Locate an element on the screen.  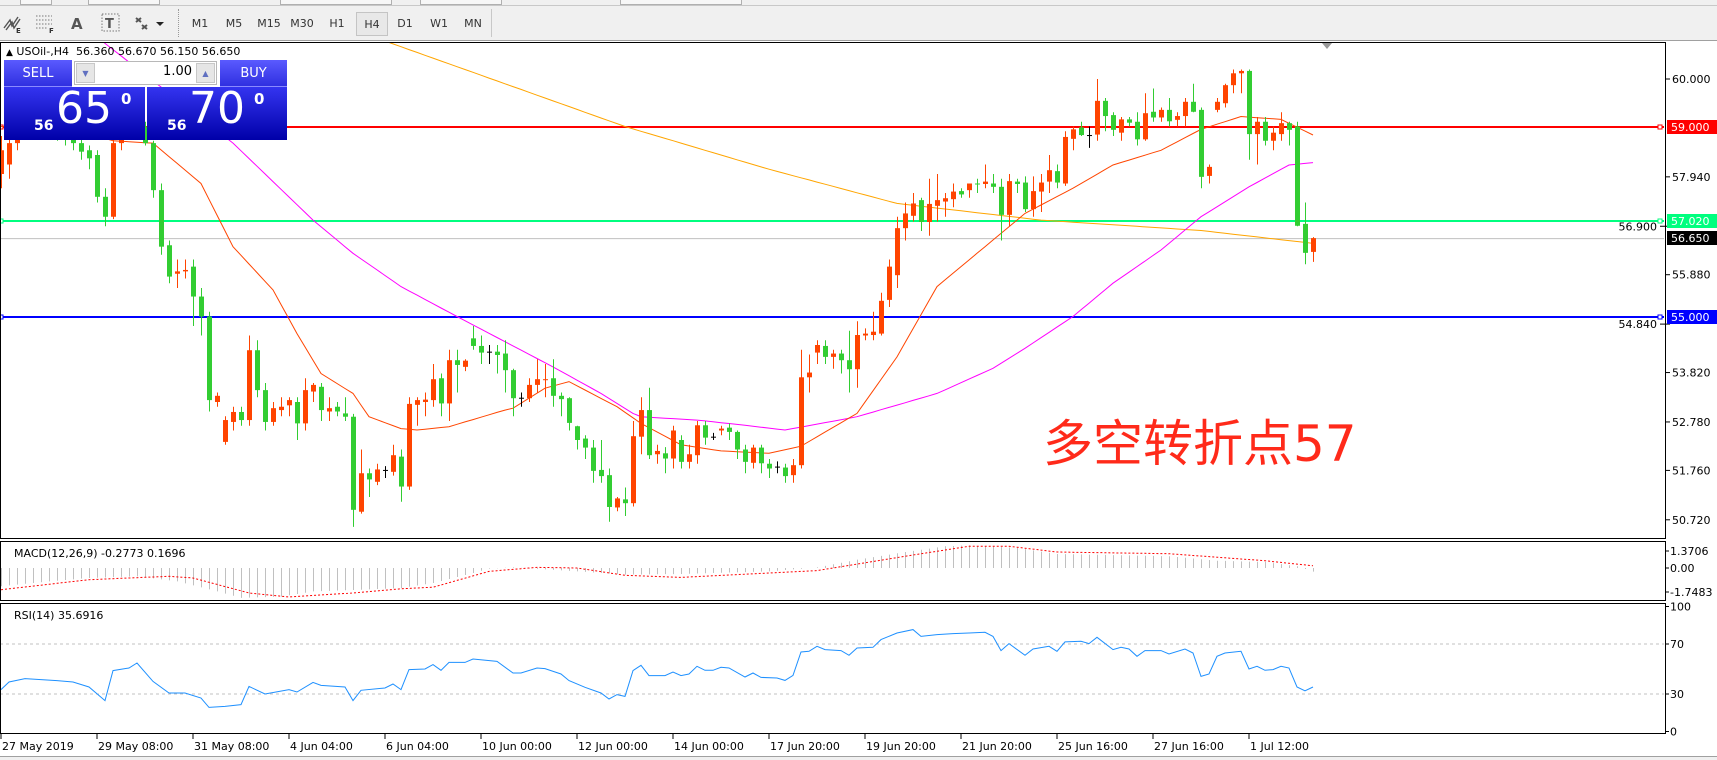
text-label-icon: T is located at coordinates (111, 23).